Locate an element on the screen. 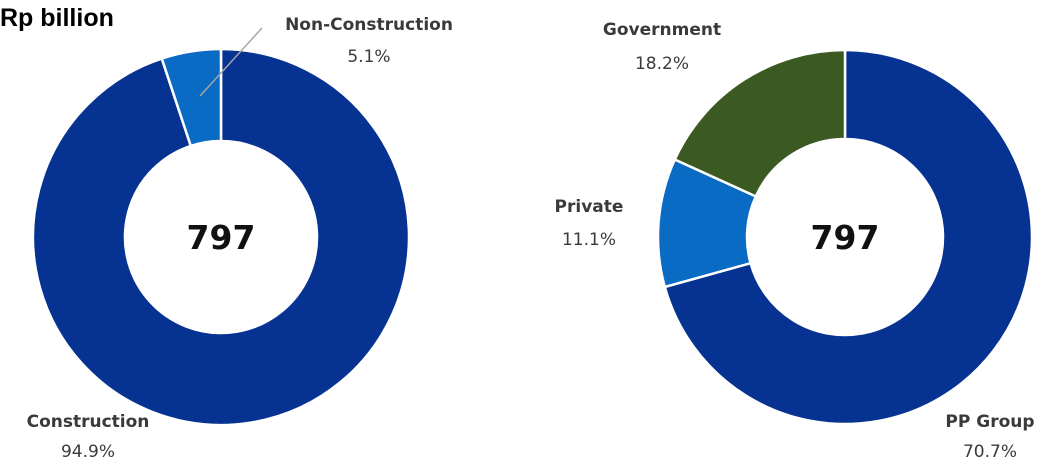 Image resolution: width=1054 pixels, height=471 pixels. slice-value-non-construction: 5.1% is located at coordinates (368, 57).